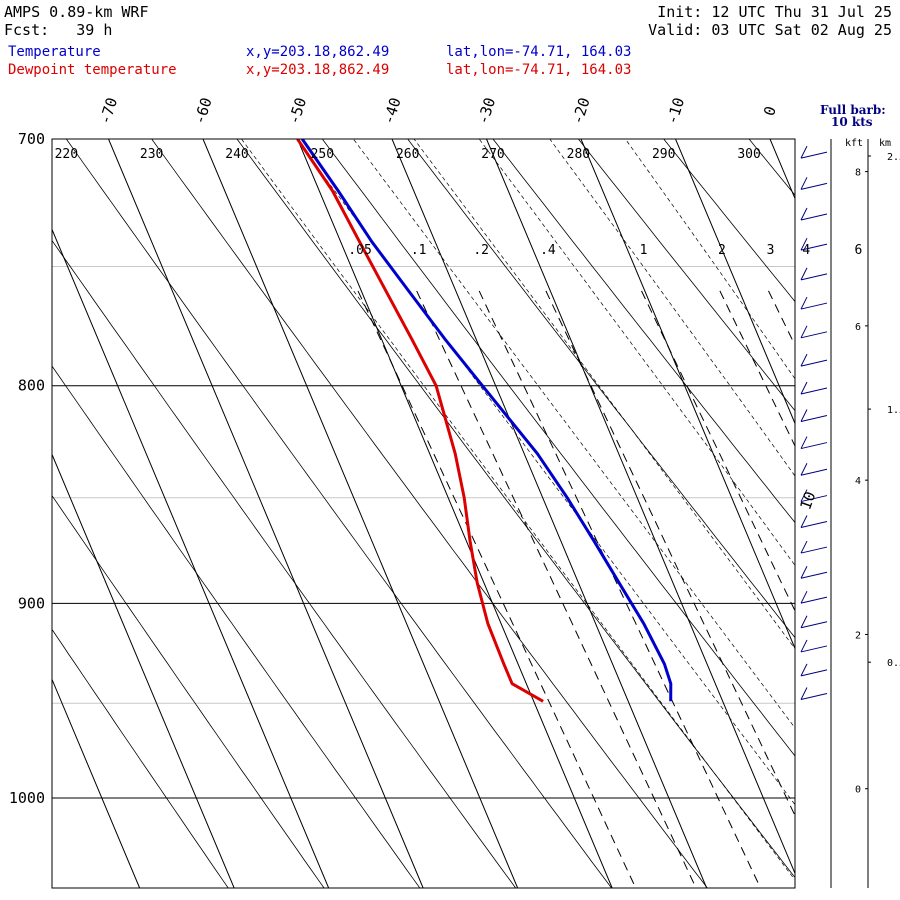 The height and width of the screenshot is (900, 900). I want to click on wind-speed-annotation: 10, so click(807, 500).